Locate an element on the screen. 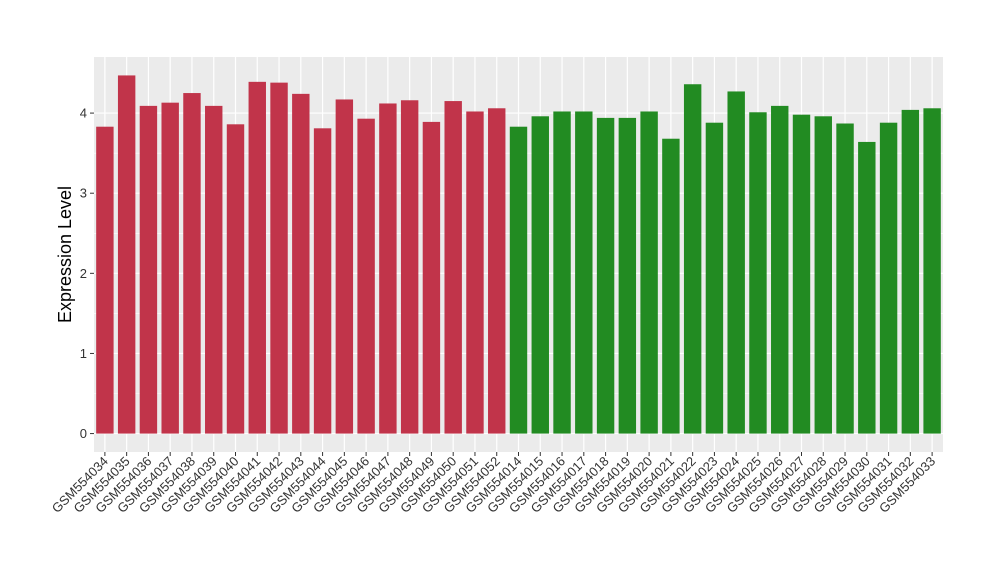  bar-GSM554020 is located at coordinates (649, 272).